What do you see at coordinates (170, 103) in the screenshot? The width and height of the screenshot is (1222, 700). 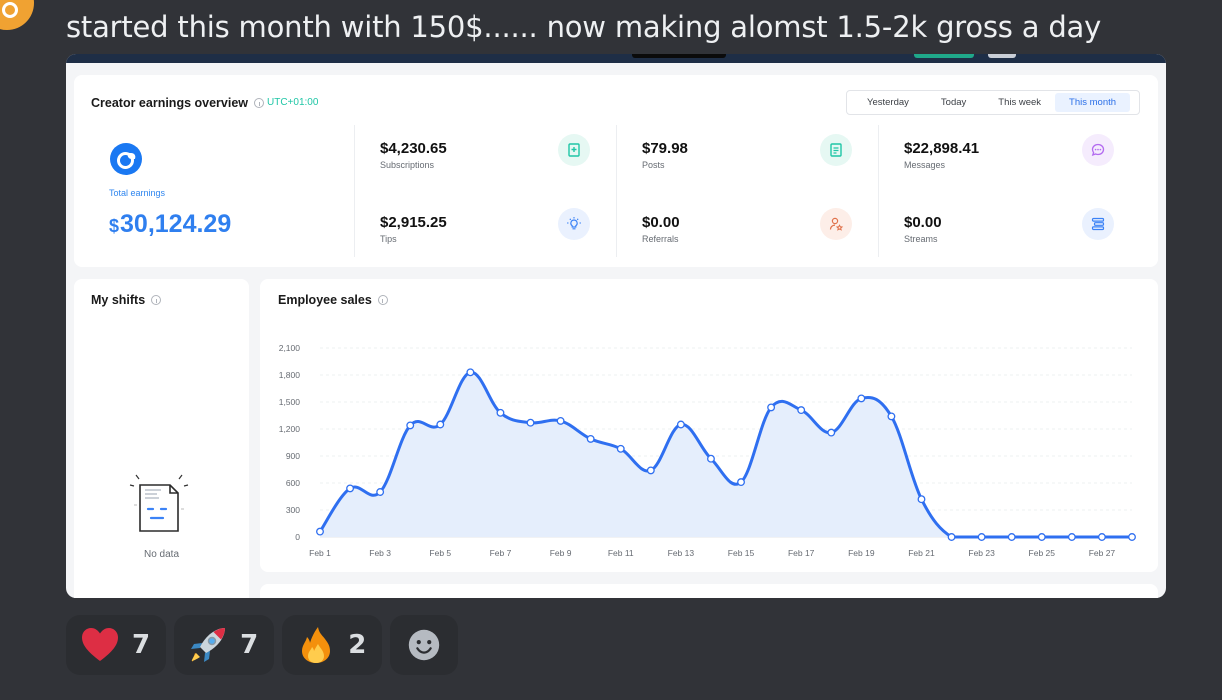 I see `overview-title-text: Creator earnings overview` at bounding box center [170, 103].